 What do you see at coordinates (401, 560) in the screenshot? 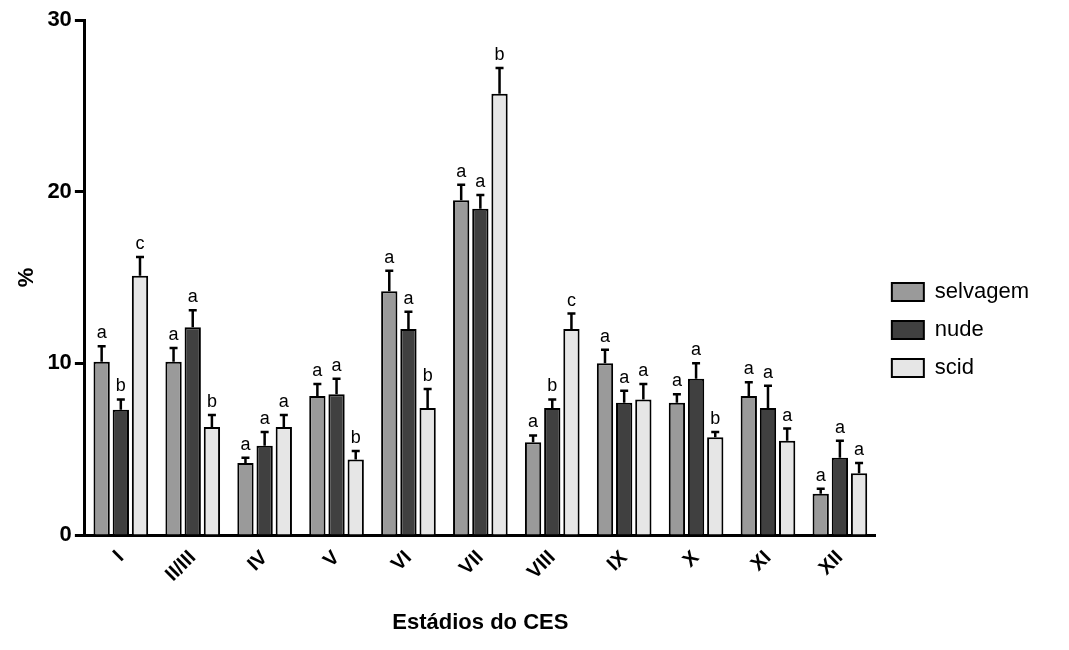
I see `x-tick-label: VI` at bounding box center [401, 560].